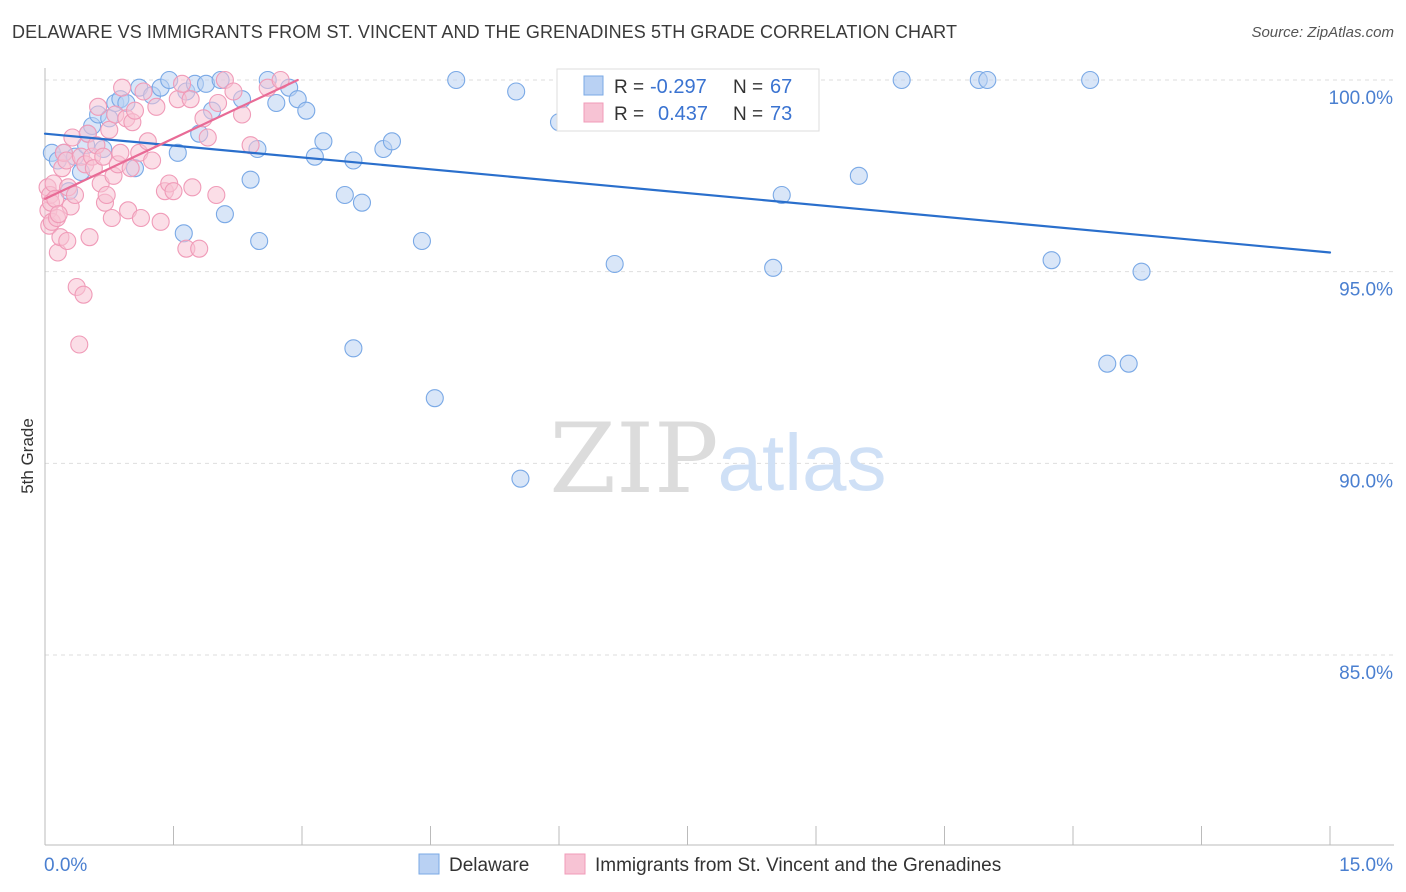 Image resolution: width=1406 pixels, height=892 pixels. I want to click on svg-immigrants-points, so click(164, 212).